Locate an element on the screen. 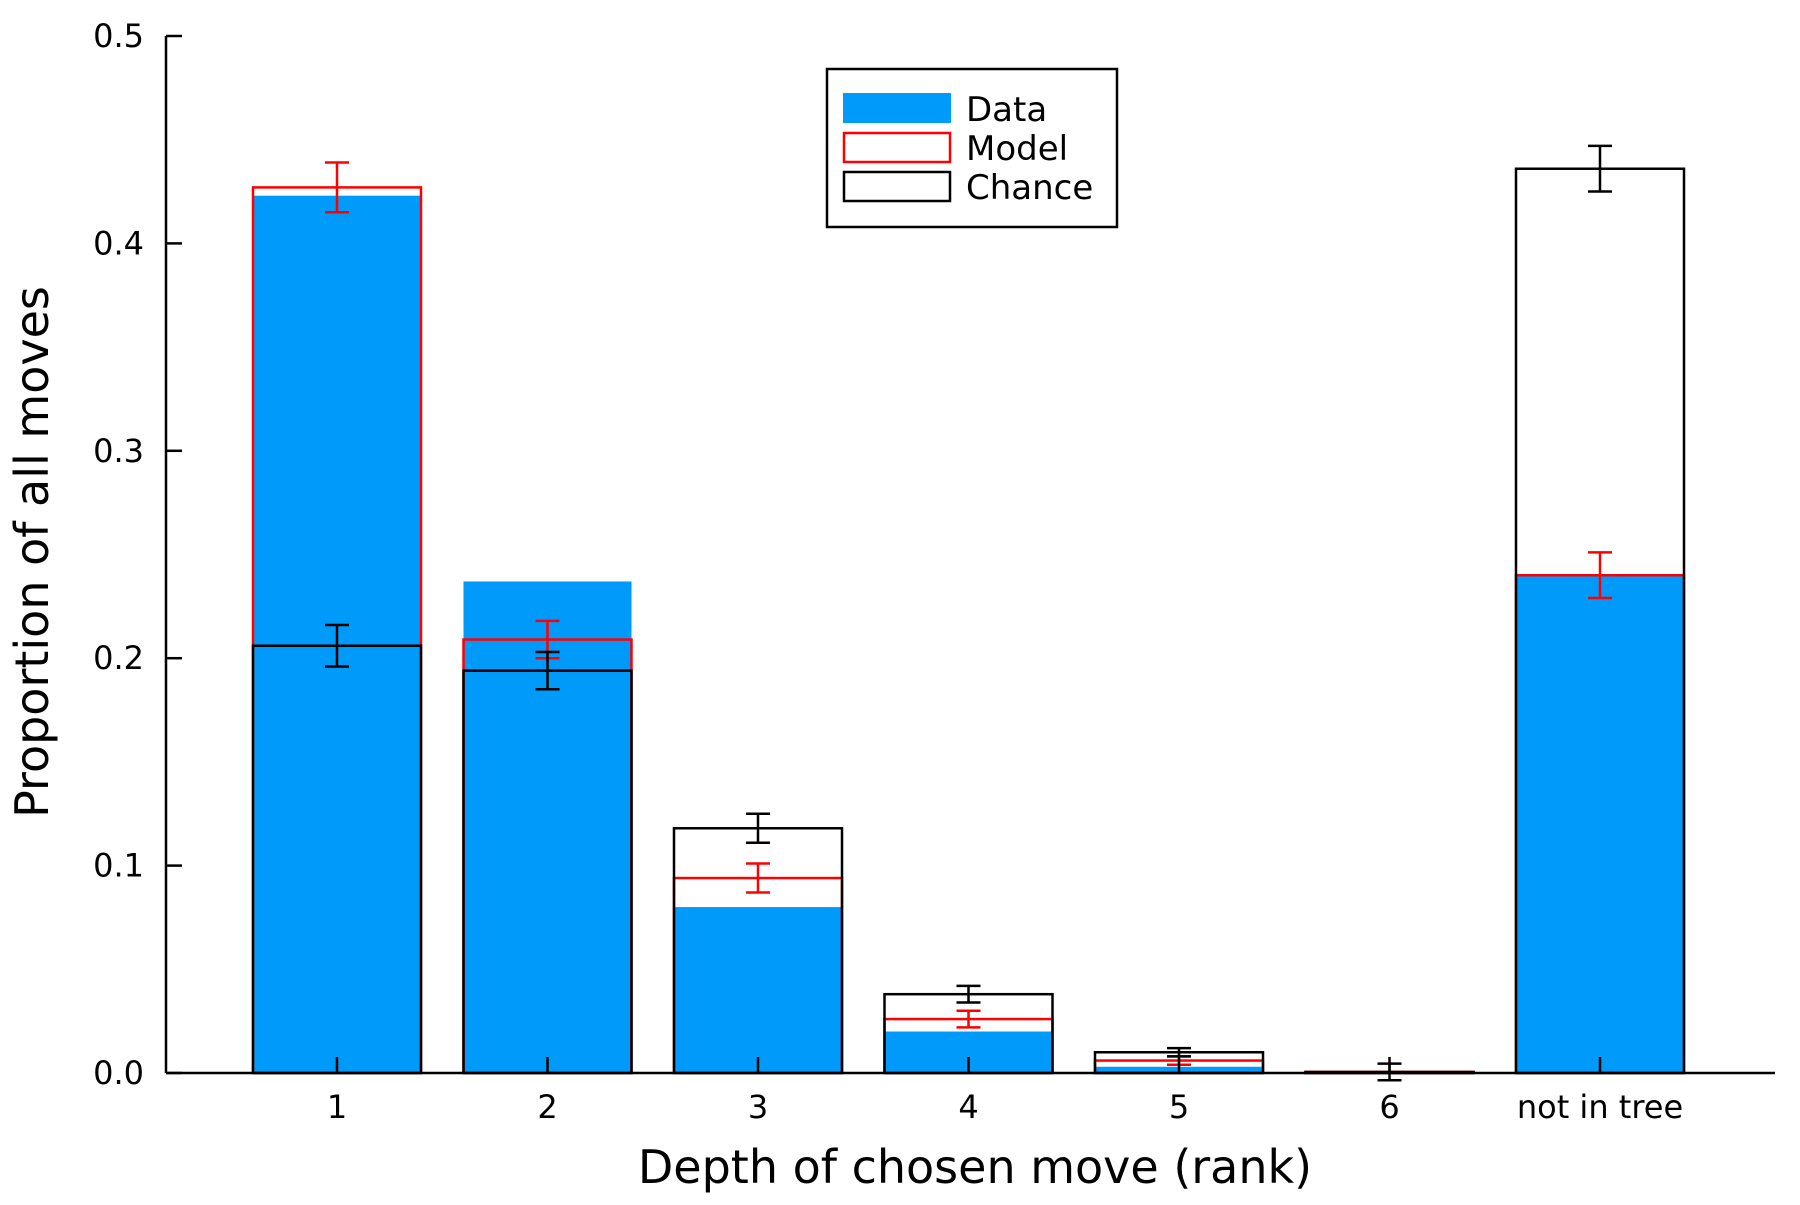 This screenshot has height=1205, width=1800. y-axis-title: Proportion of all moves is located at coordinates (32, 552).